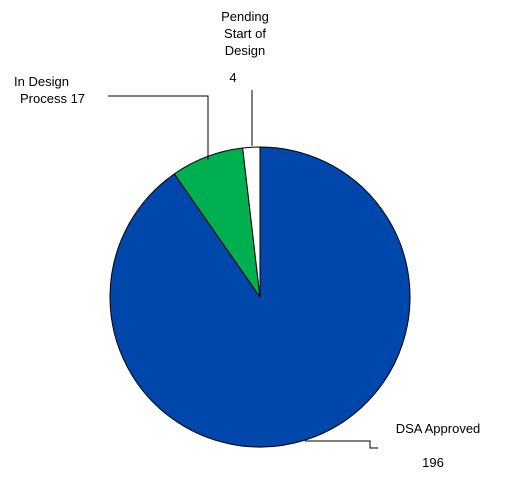 The image size is (514, 480). What do you see at coordinates (158, 127) in the screenshot?
I see `leader-line-in-design` at bounding box center [158, 127].